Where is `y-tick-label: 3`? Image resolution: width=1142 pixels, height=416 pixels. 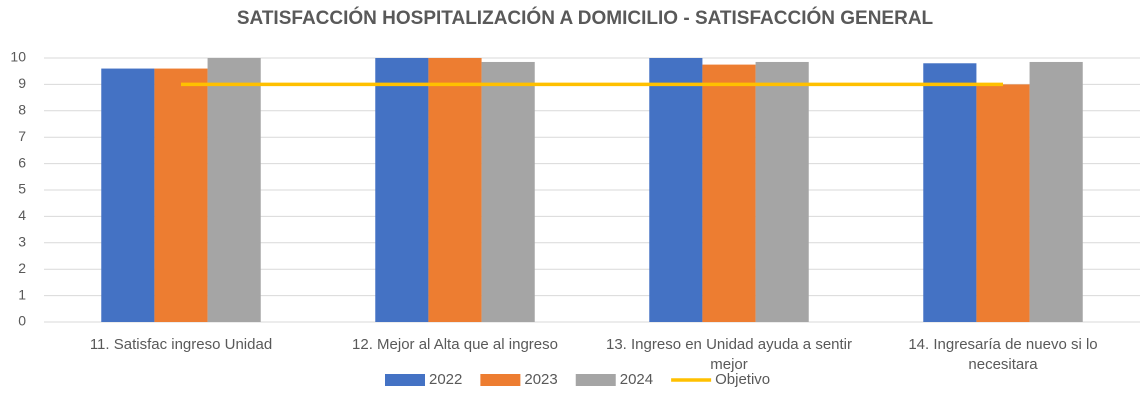
y-tick-label: 3 is located at coordinates (22, 242).